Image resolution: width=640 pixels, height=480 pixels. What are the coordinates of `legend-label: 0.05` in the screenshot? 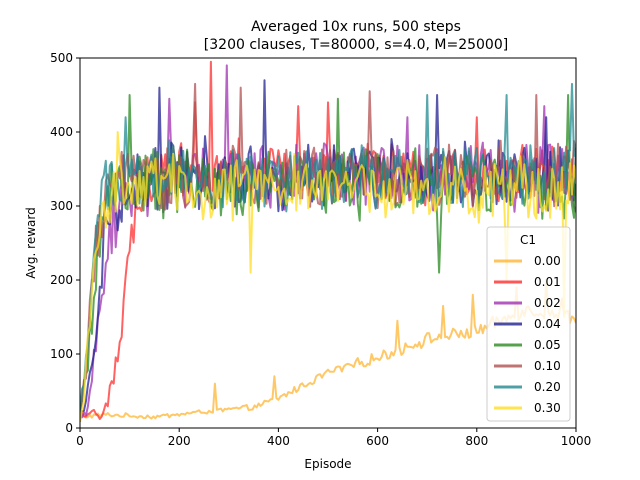 It's located at (547, 345).